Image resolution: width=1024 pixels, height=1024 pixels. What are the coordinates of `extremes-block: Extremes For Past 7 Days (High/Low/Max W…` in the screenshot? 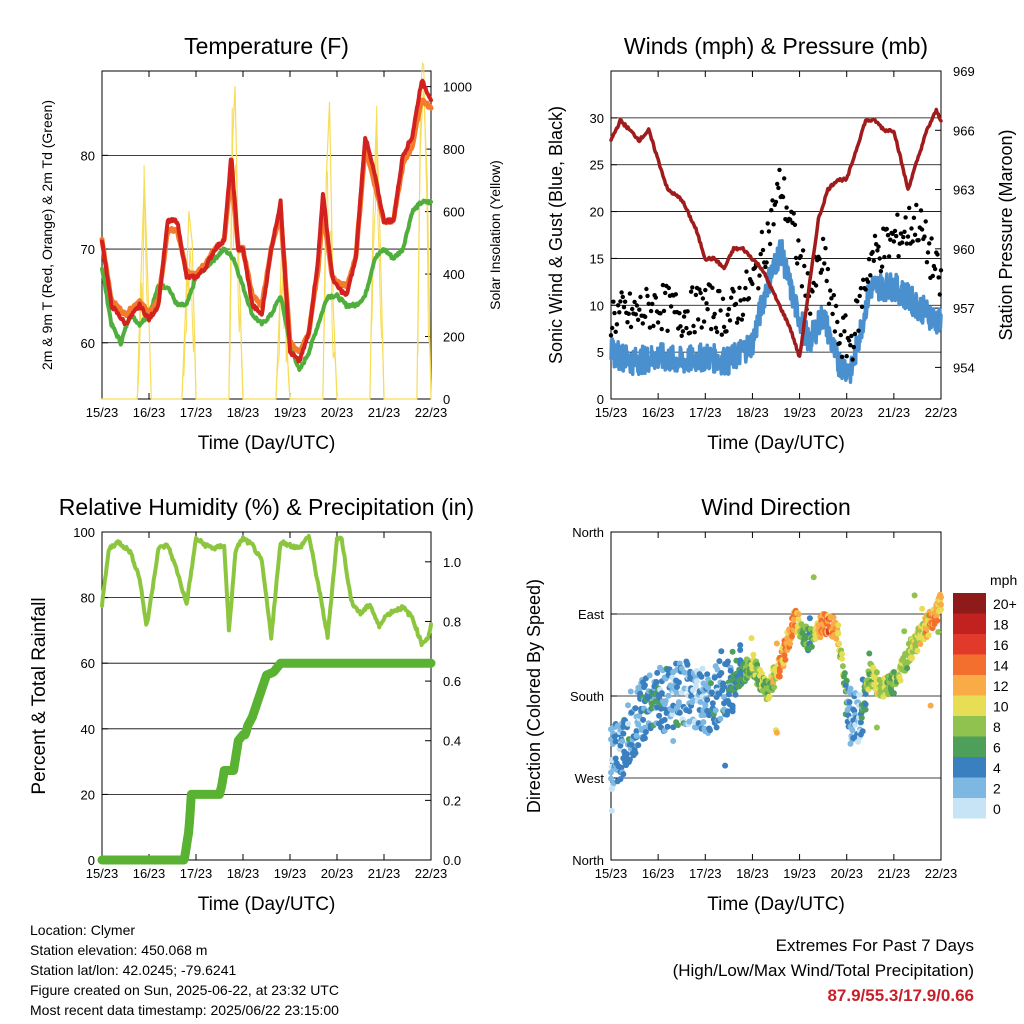 It's located at (823, 970).